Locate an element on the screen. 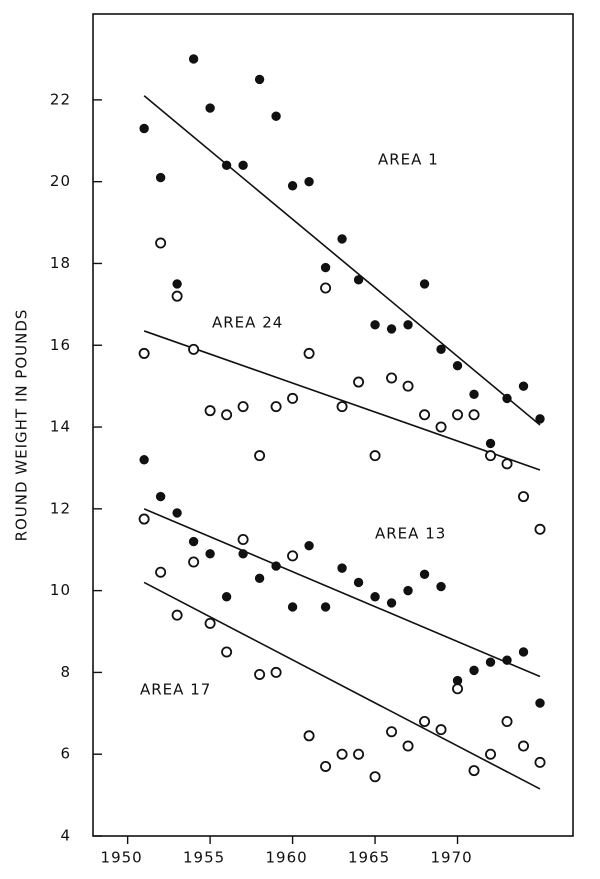  y-tick-label: 6 is located at coordinates (65, 754).